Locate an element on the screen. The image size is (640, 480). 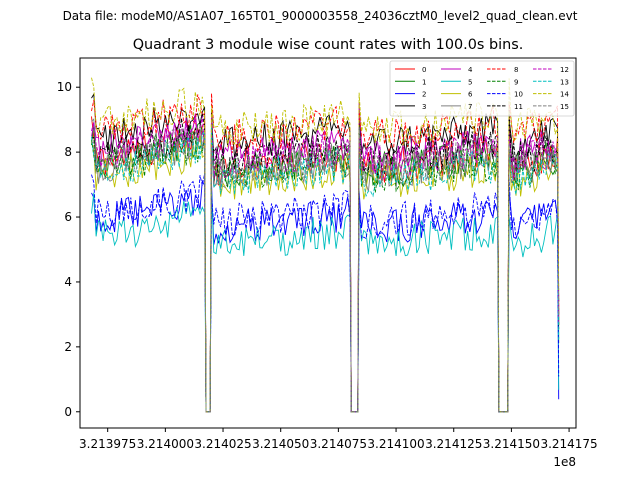
y-tick-label: 0 is located at coordinates (68, 412).